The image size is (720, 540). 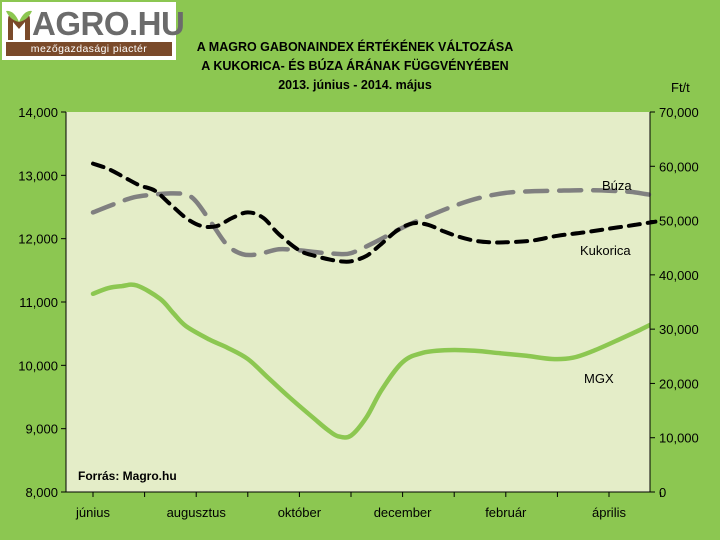 What do you see at coordinates (374, 222) in the screenshot?
I see `series-line-bza` at bounding box center [374, 222].